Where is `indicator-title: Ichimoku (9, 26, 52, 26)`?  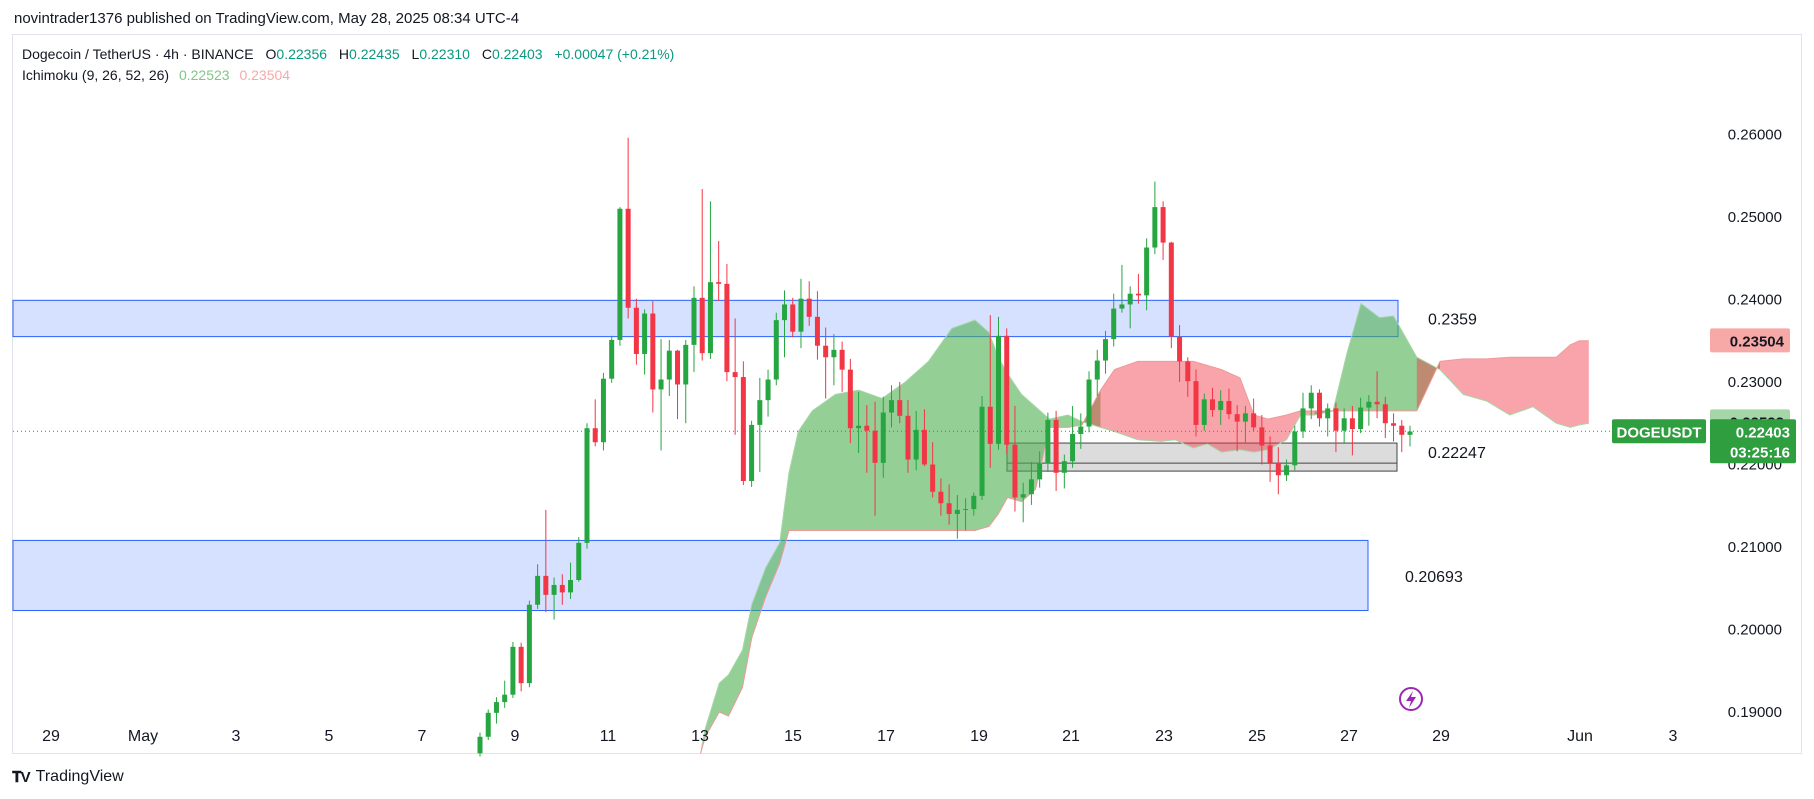 indicator-title: Ichimoku (9, 26, 52, 26) is located at coordinates (96, 75).